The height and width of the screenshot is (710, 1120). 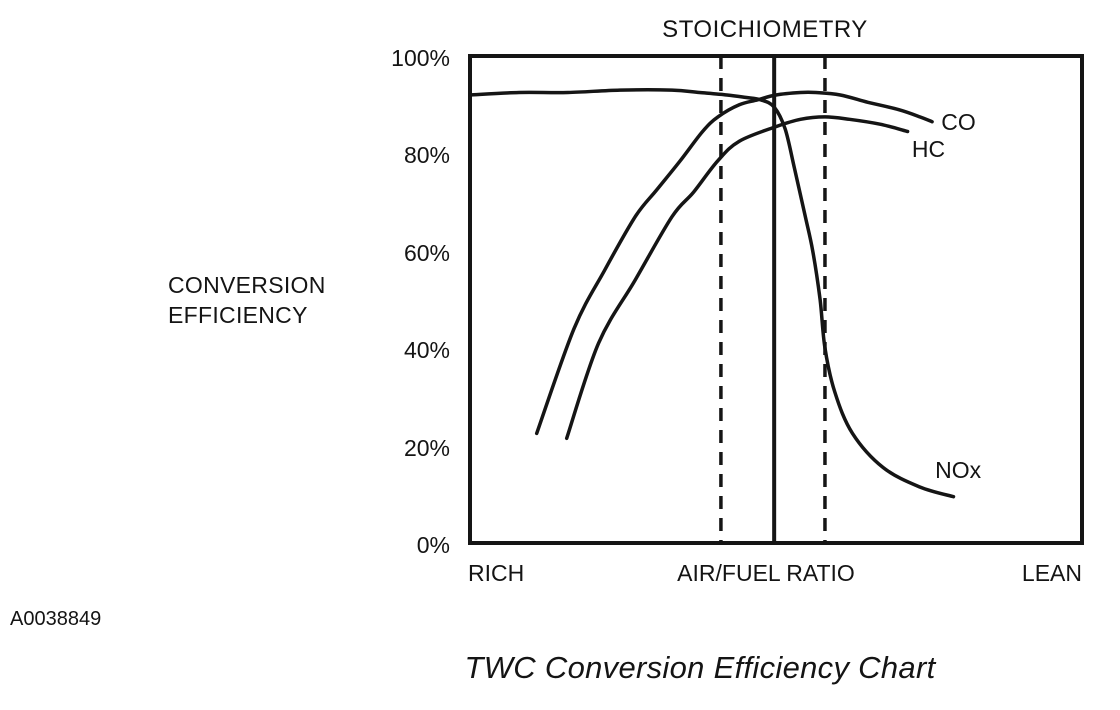 I want to click on x-axis-label-lean: LEAN, so click(x=1051, y=573).